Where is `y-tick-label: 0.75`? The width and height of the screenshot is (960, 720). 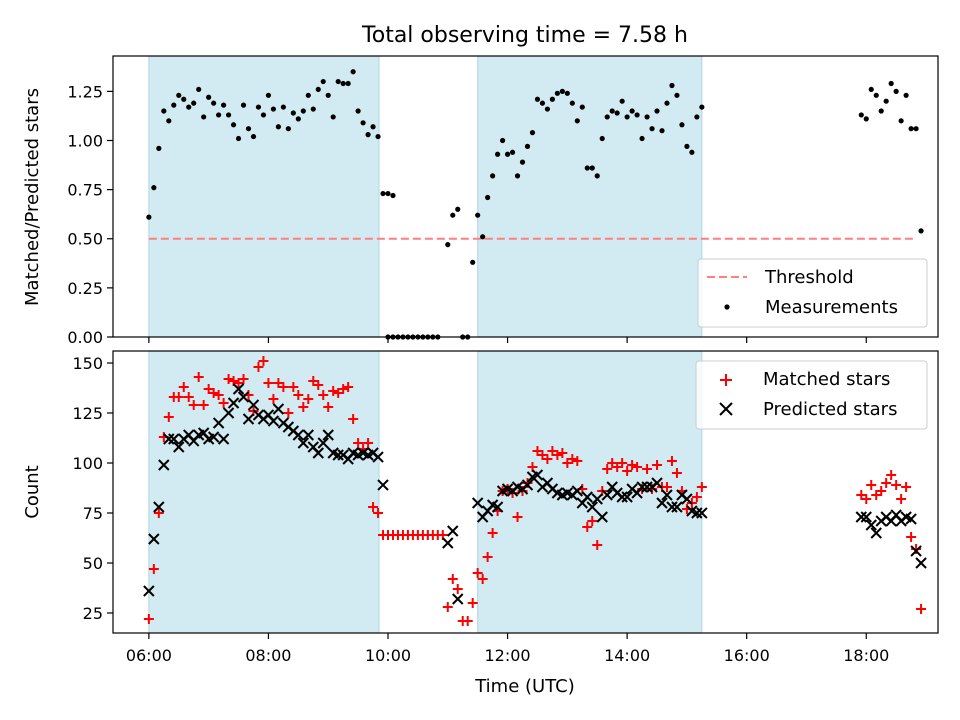
y-tick-label: 0.75 is located at coordinates (85, 190).